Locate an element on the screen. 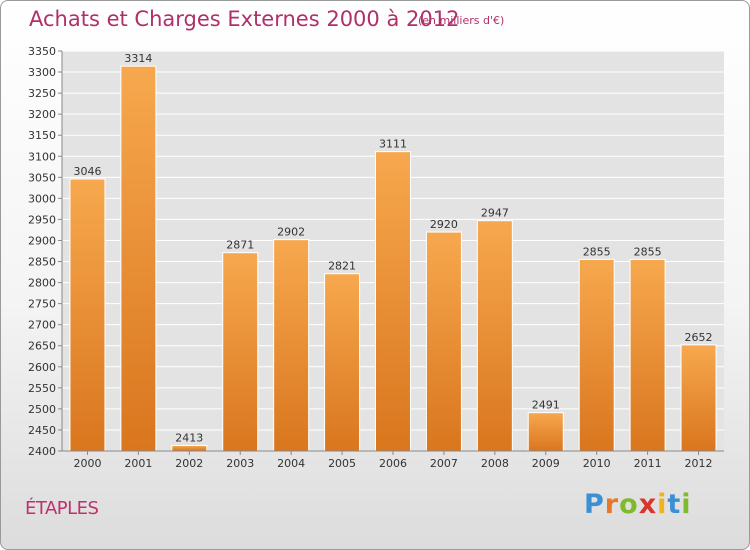 Image resolution: width=750 pixels, height=550 pixels. bar-2005 is located at coordinates (342, 362).